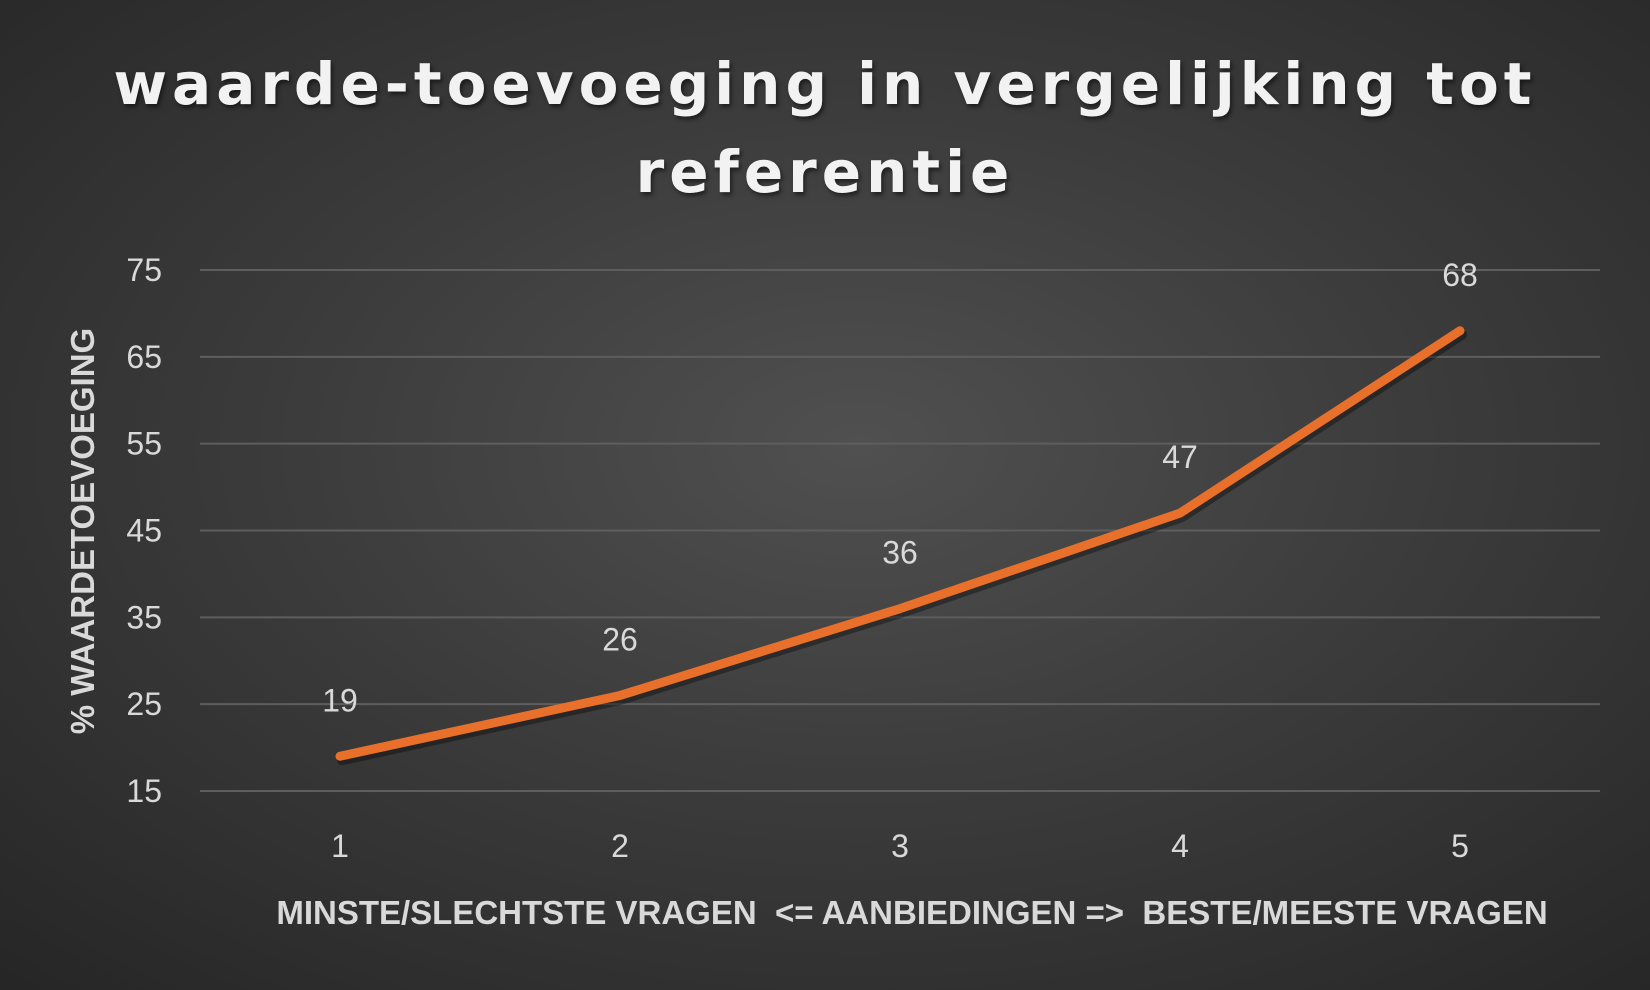  What do you see at coordinates (1180, 846) in the screenshot?
I see `x-tick-label: 4` at bounding box center [1180, 846].